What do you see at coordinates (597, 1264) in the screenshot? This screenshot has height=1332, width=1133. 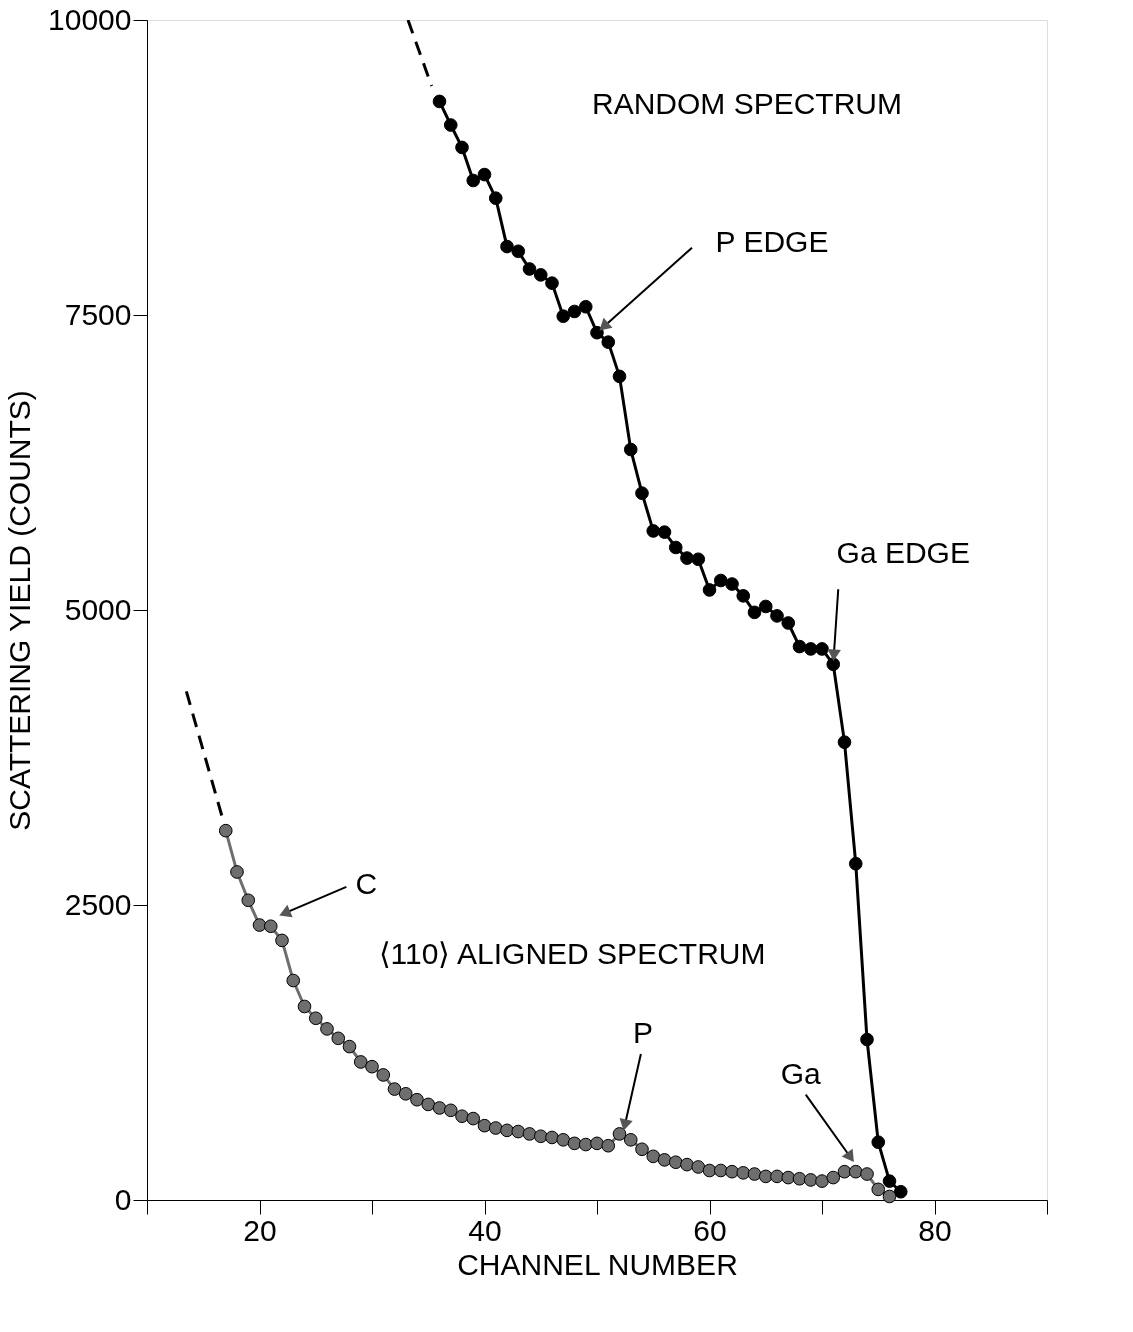 I see `x-axis-title: CHANNEL NUMBER` at bounding box center [597, 1264].